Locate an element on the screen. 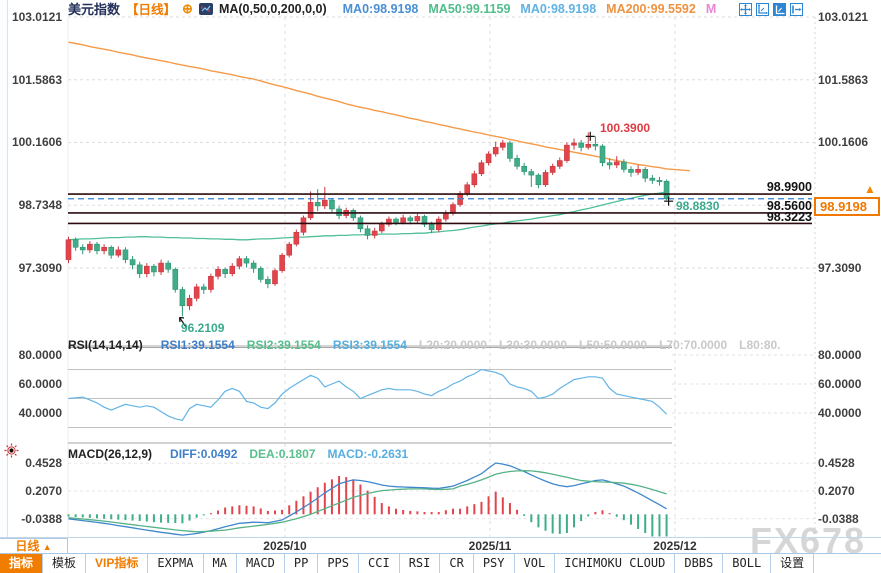  macd-values: DIFF:0.0492 DEA:0.1807 MACD:-0.2631 is located at coordinates (283, 454).